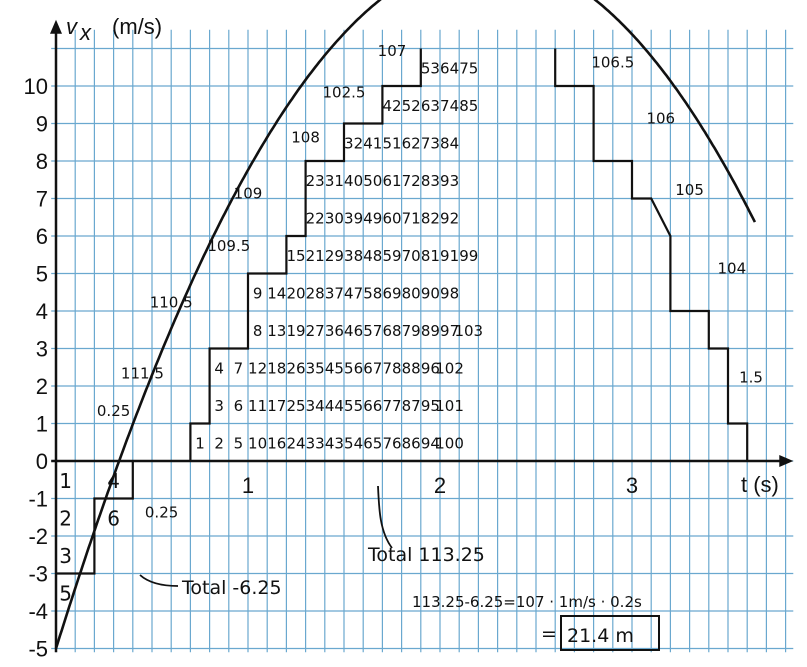  Describe the element at coordinates (42, 461) in the screenshot. I see `y-tick-label: 0` at that location.